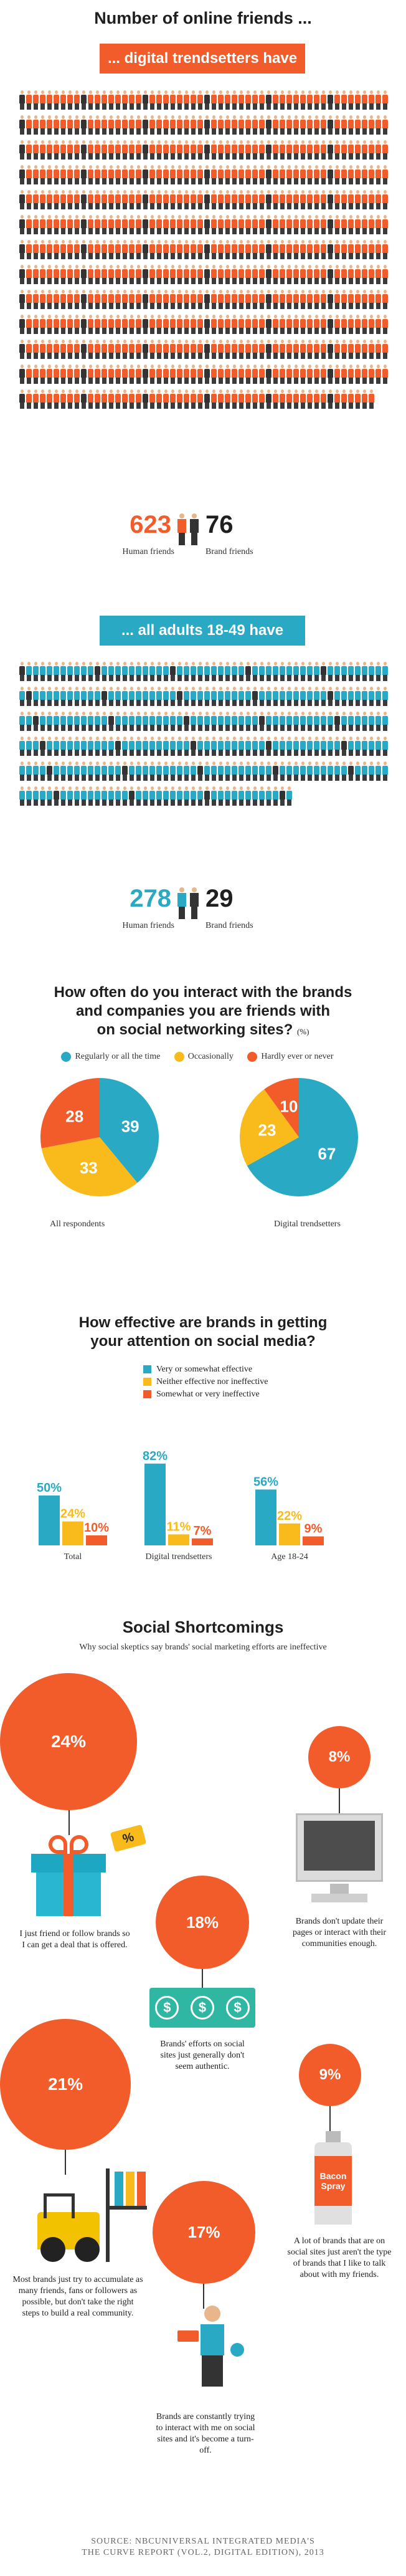  What do you see at coordinates (333, 2178) in the screenshot?
I see `spray-can-icon: Bacon Spray` at bounding box center [333, 2178].